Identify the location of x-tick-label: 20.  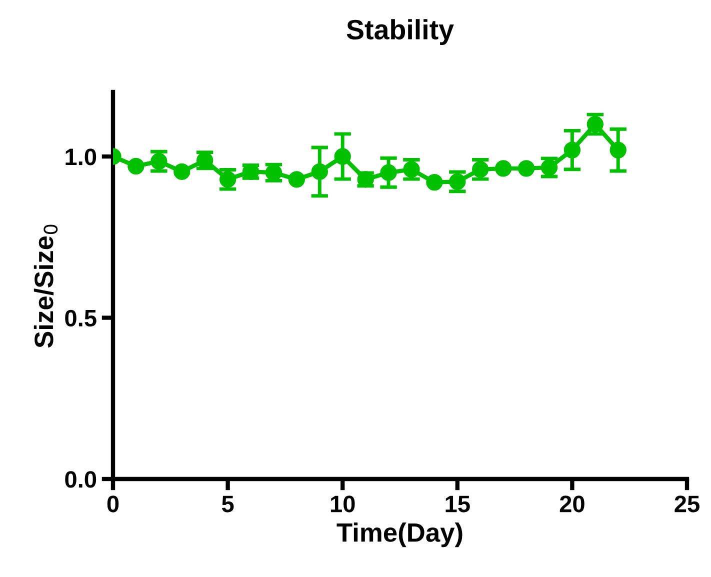
(572, 504).